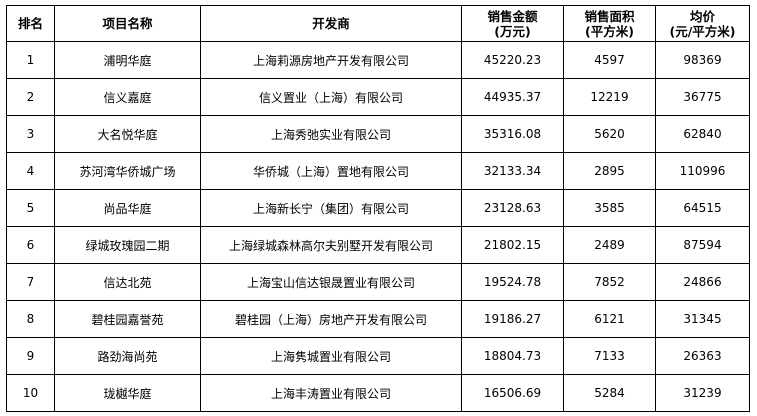 This screenshot has width=757, height=416. Describe the element at coordinates (702, 356) in the screenshot. I see `cell-price: 26363` at that location.